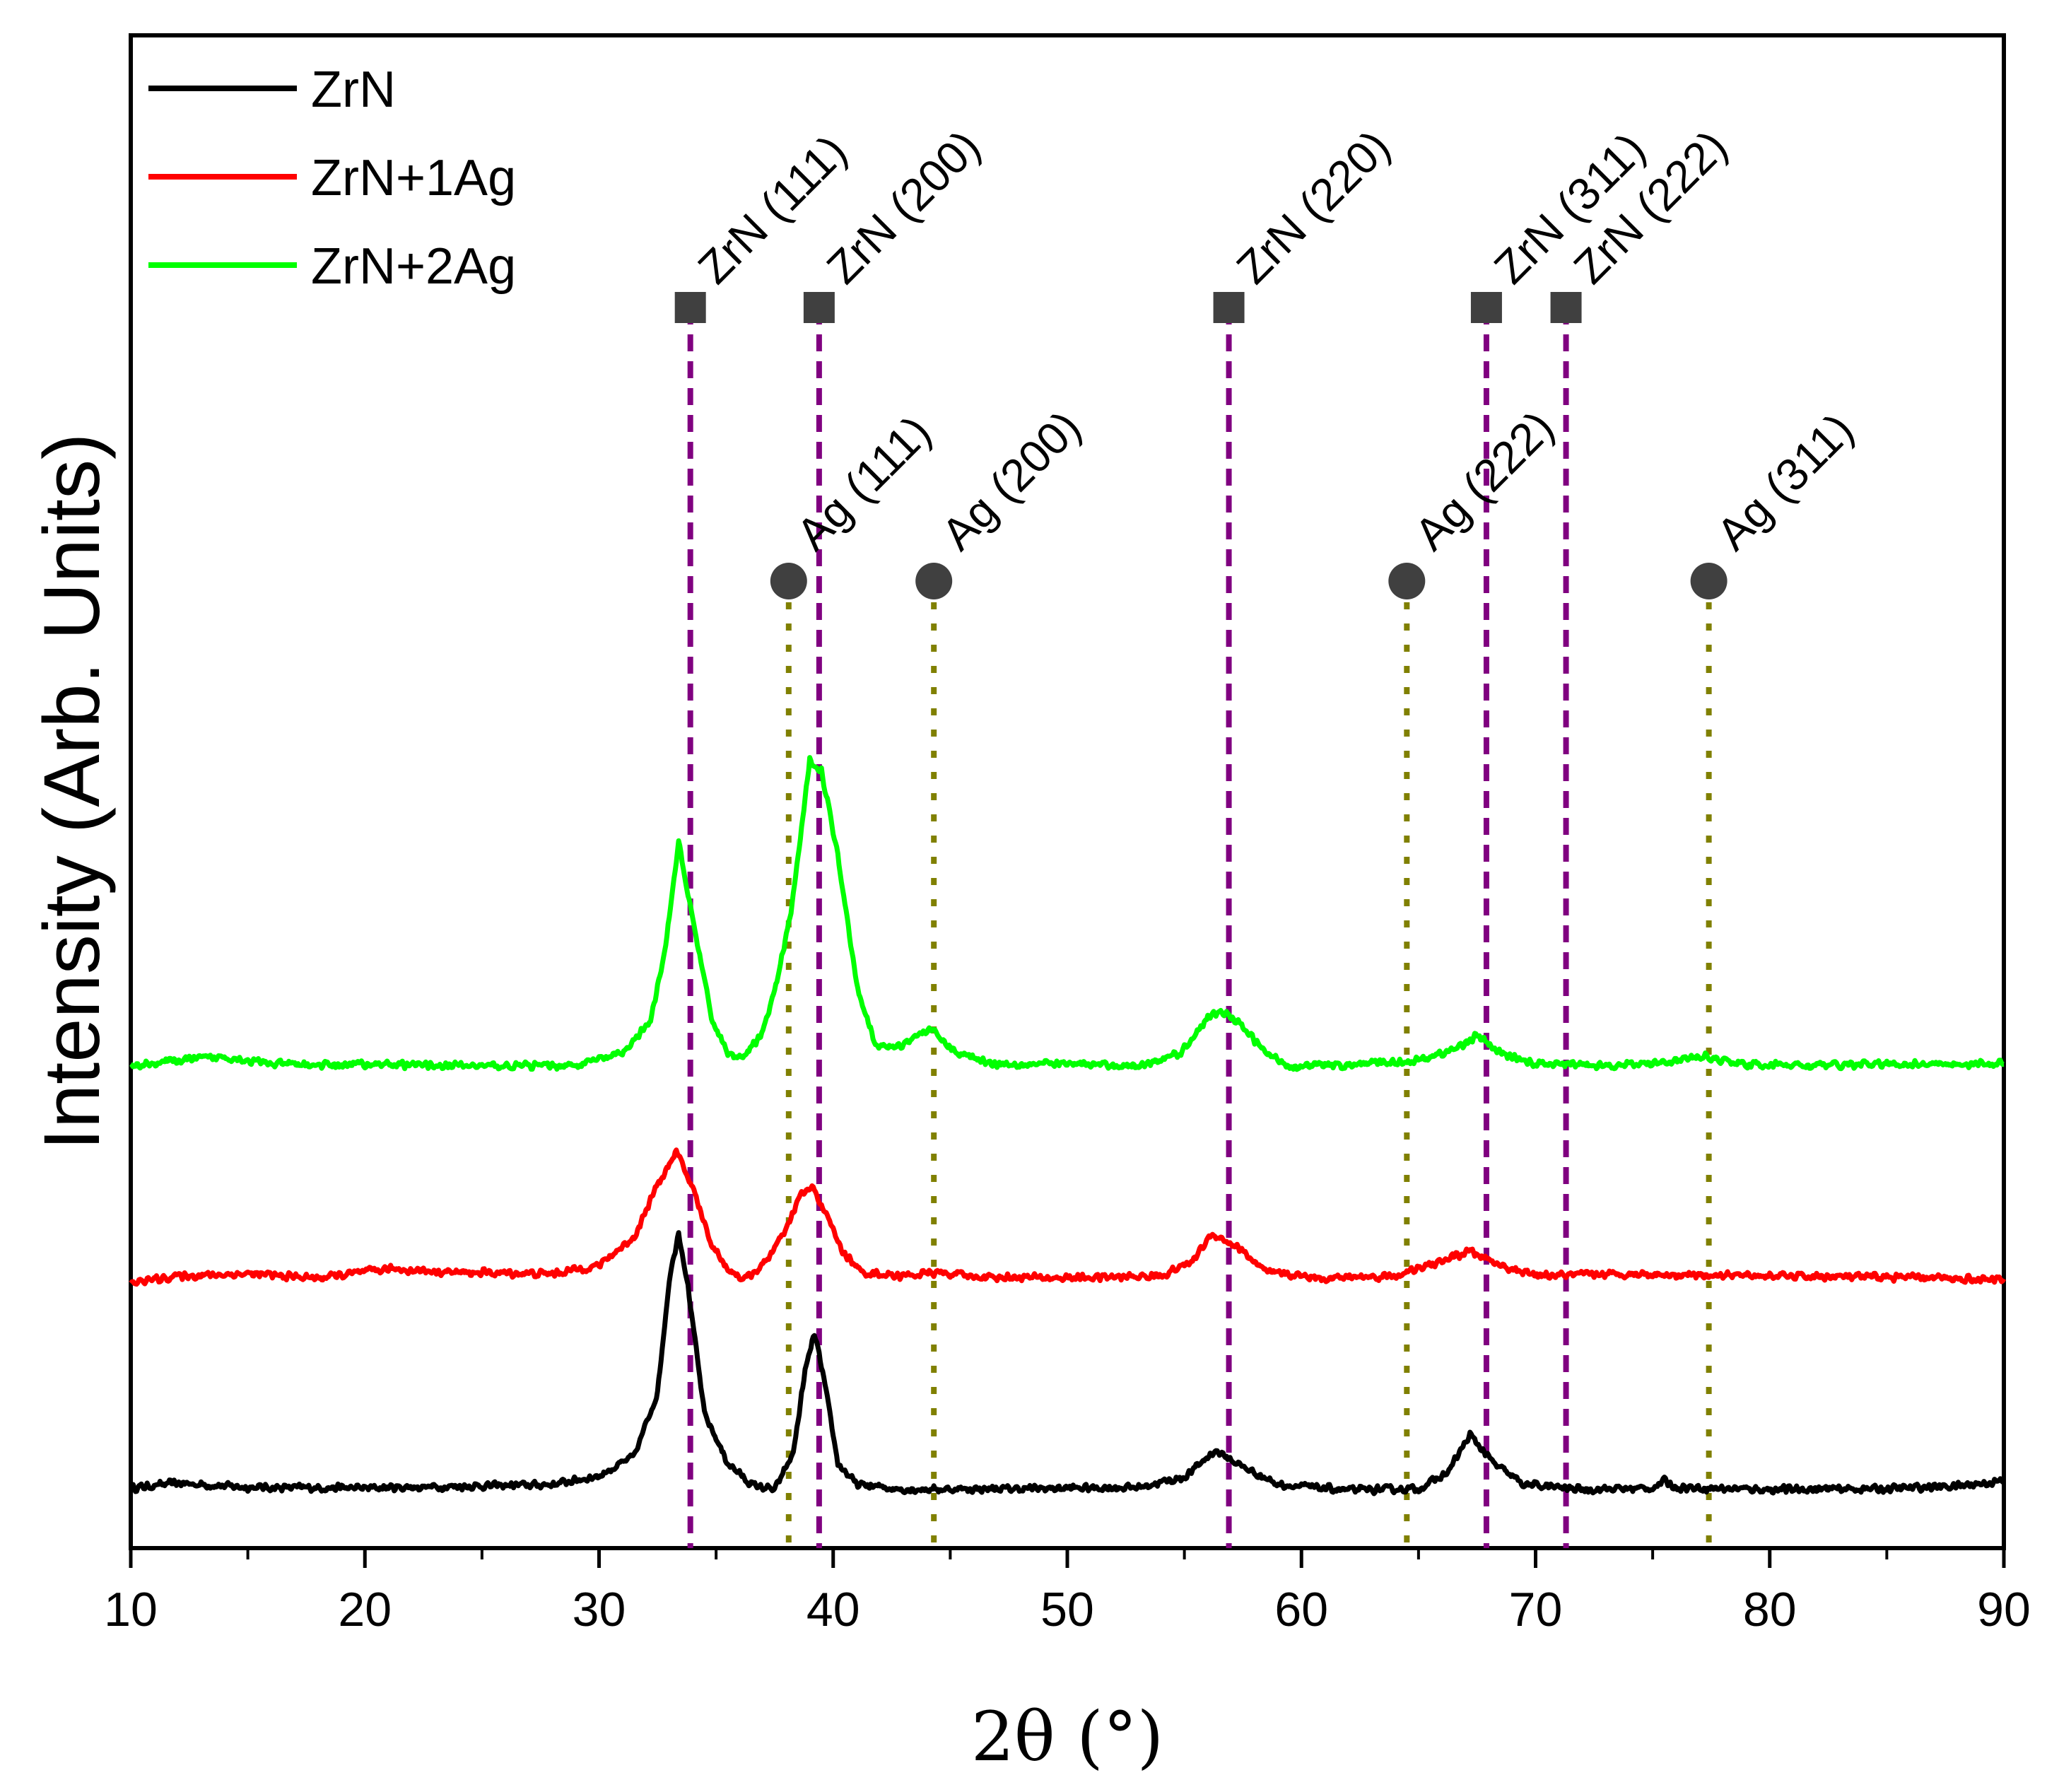 Image resolution: width=2059 pixels, height=1792 pixels. Describe the element at coordinates (1313, 206) in the screenshot. I see `zrn-peak-label: ZrN (220)` at that location.